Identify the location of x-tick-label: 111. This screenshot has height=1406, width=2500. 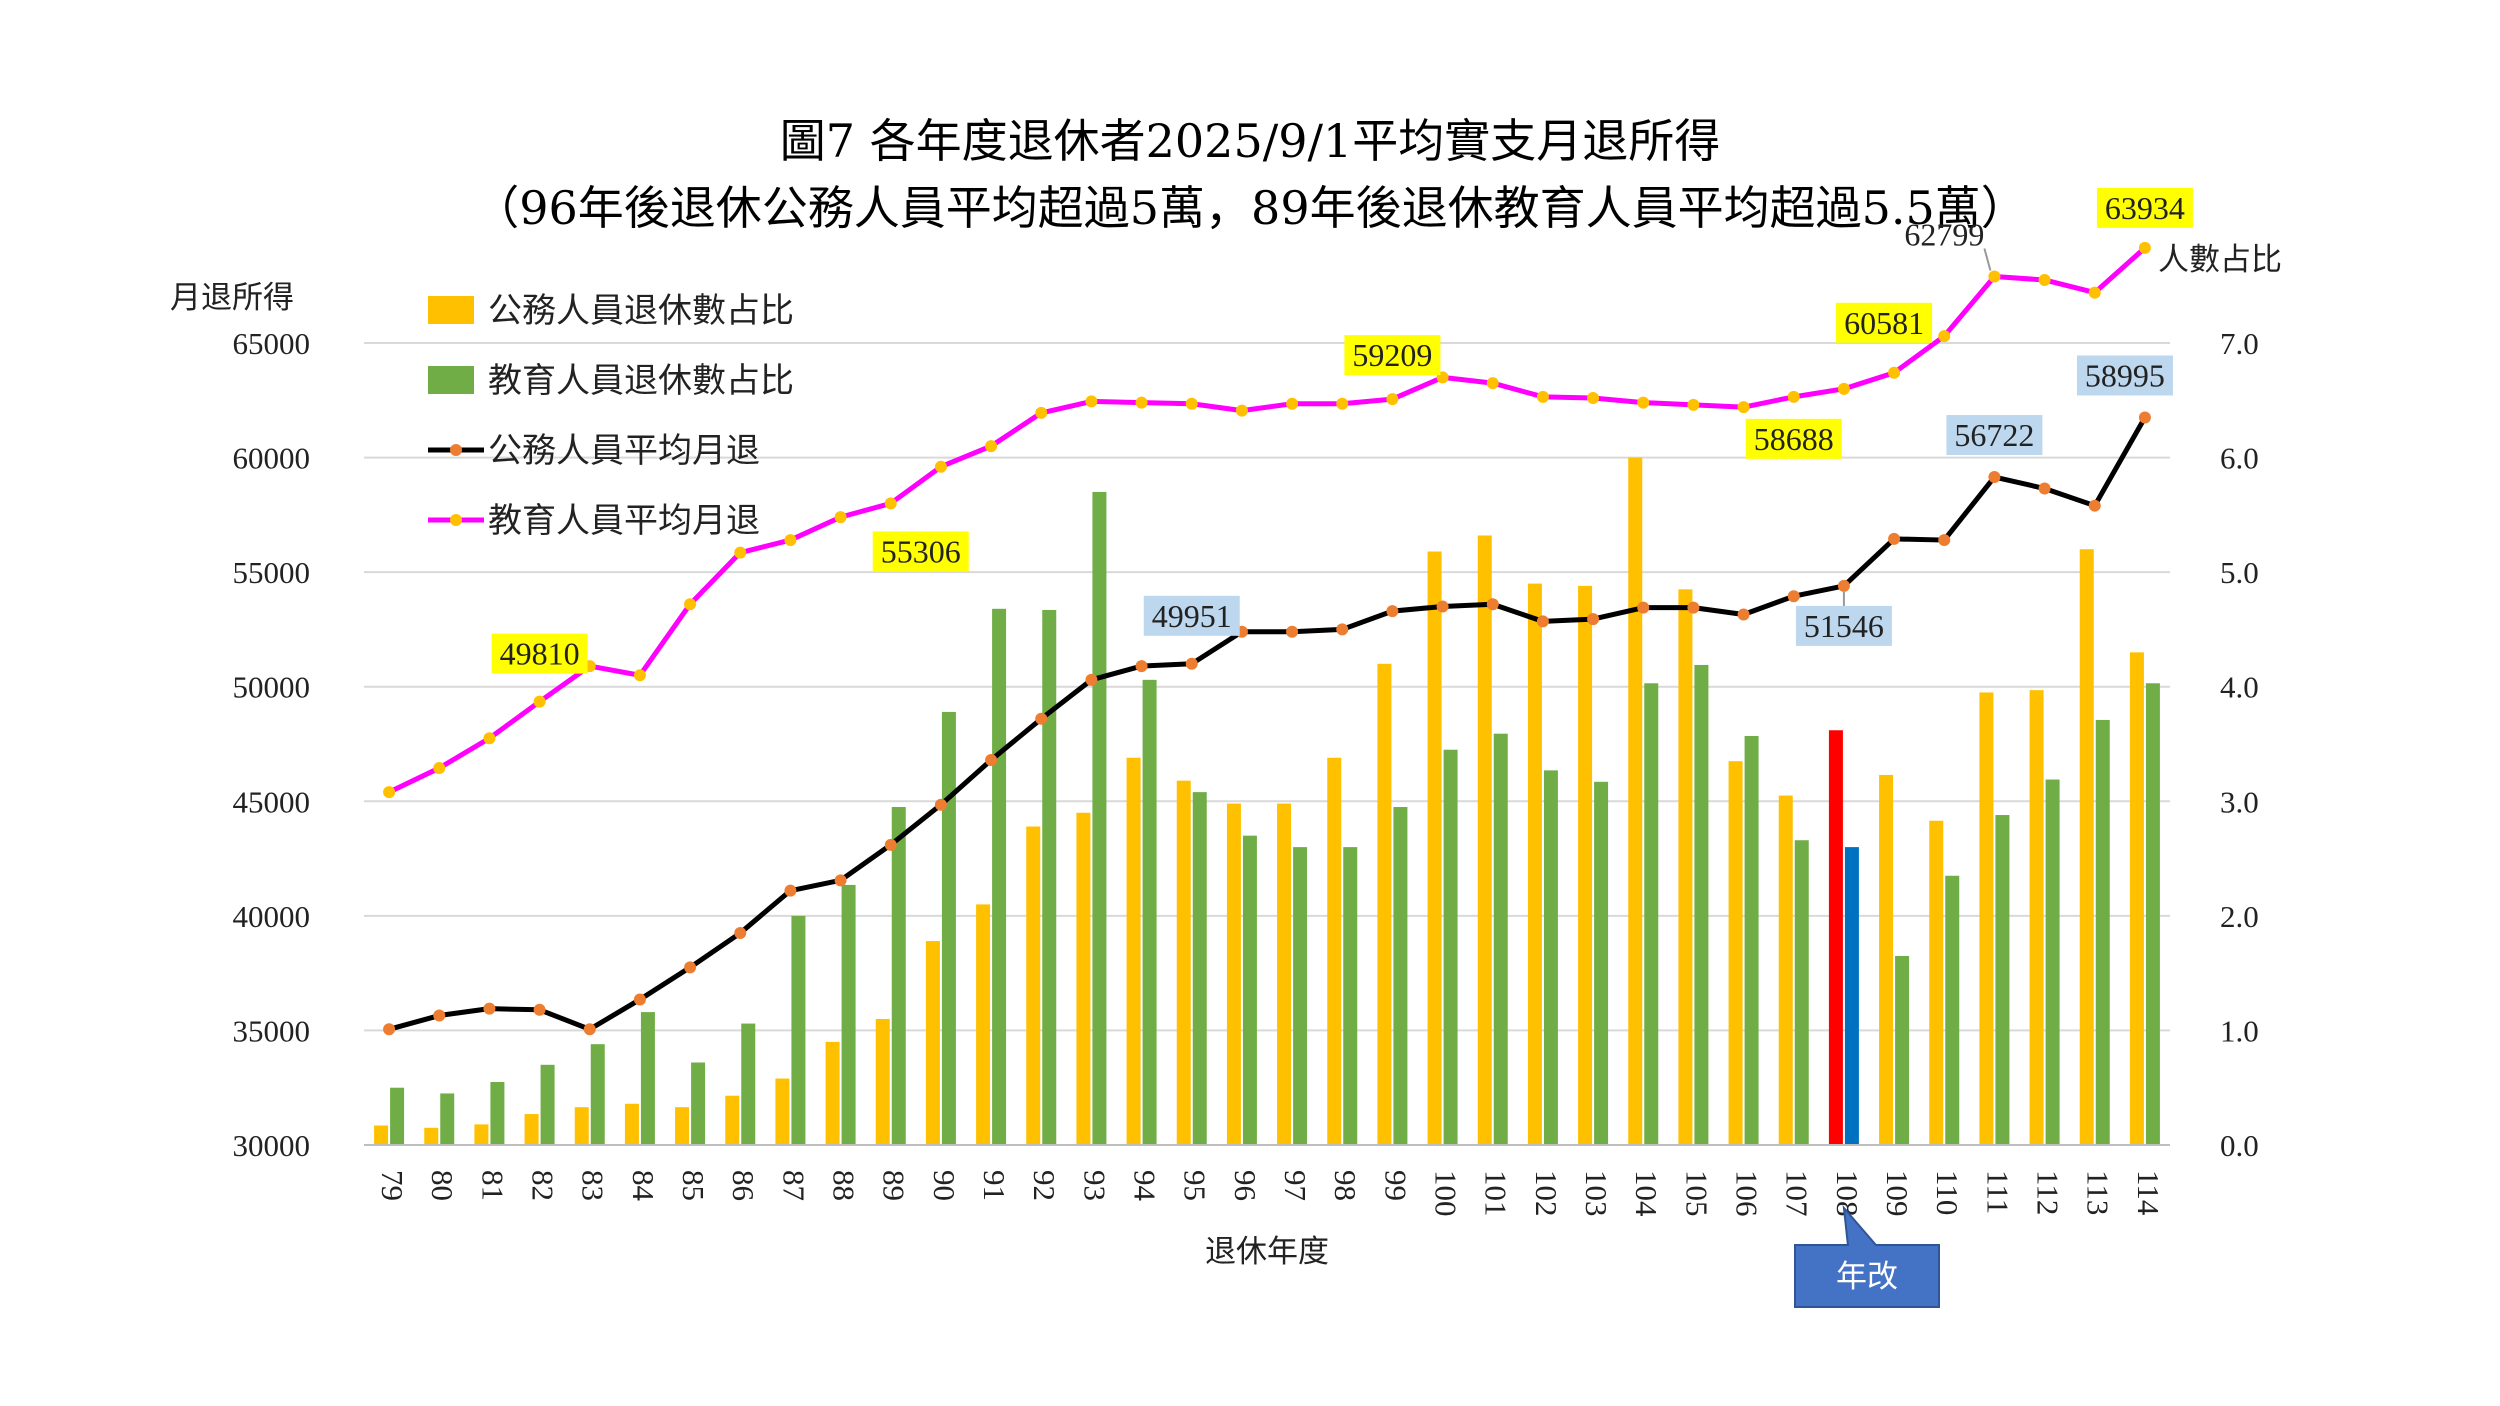
(1997, 1192).